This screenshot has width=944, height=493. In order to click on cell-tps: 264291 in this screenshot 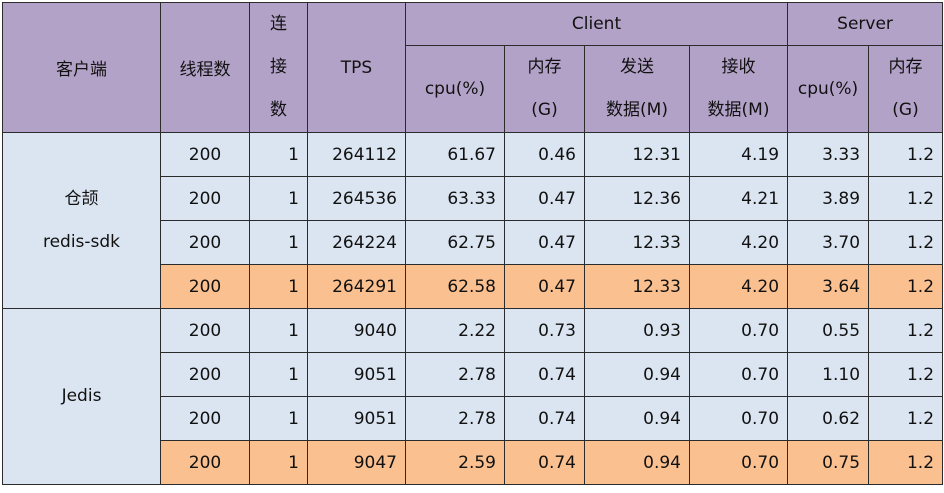, I will do `click(356, 286)`.